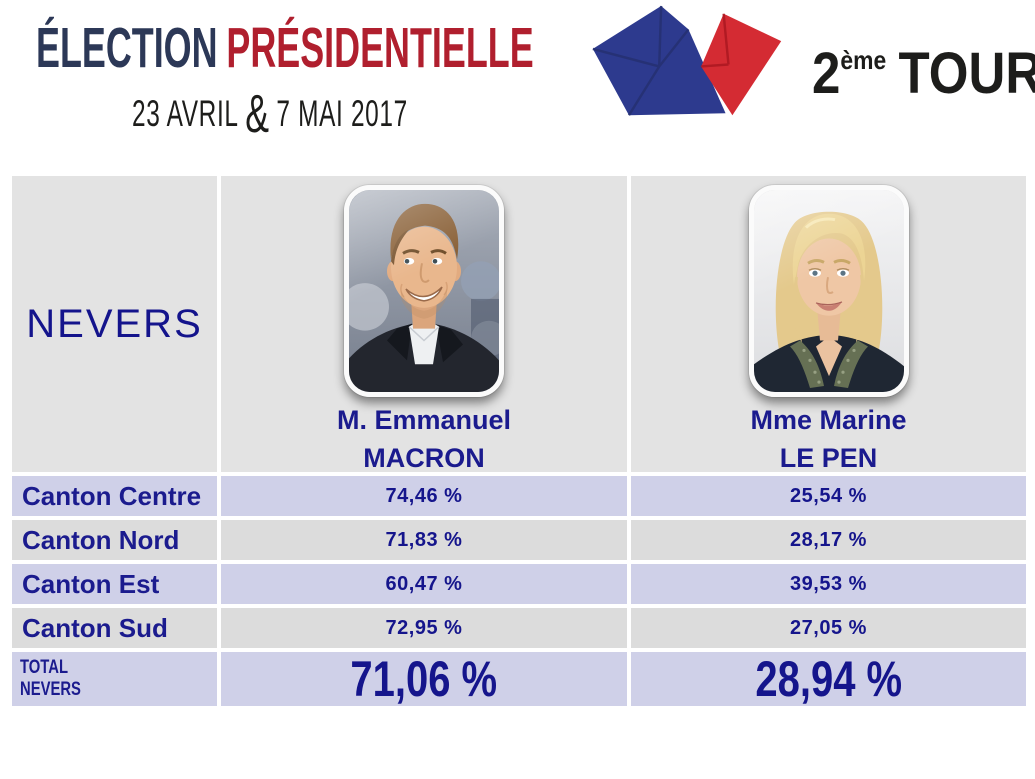  I want to click on canton-sud-macron-value: 72,95 %, so click(424, 628).